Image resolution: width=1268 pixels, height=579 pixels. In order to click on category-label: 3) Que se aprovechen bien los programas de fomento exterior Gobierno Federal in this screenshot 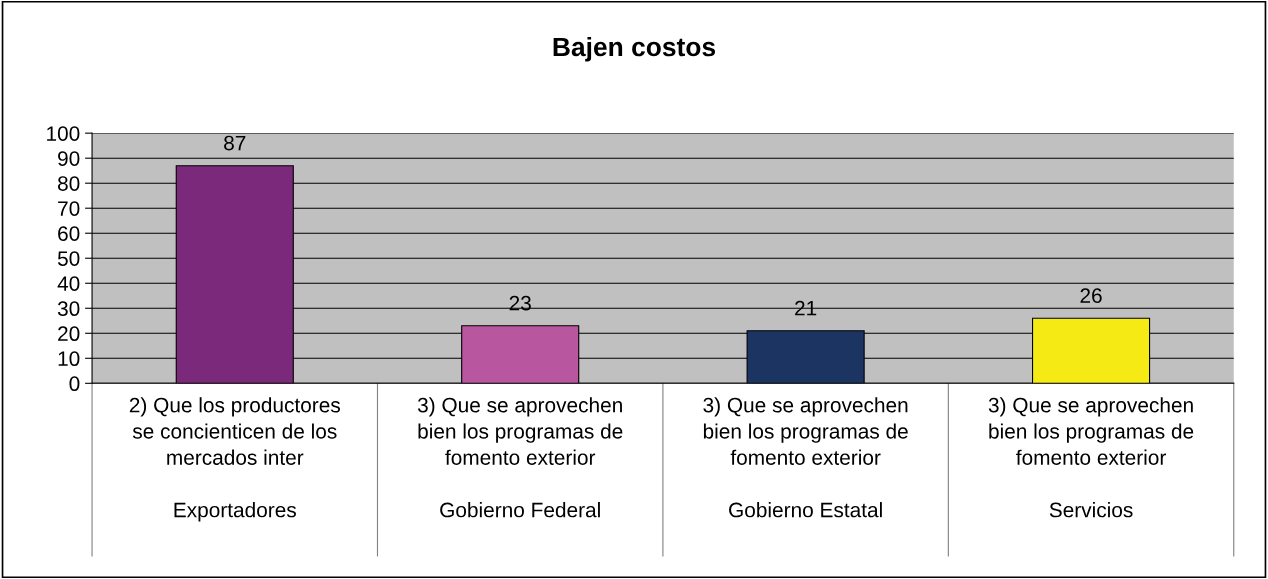, I will do `click(520, 457)`.